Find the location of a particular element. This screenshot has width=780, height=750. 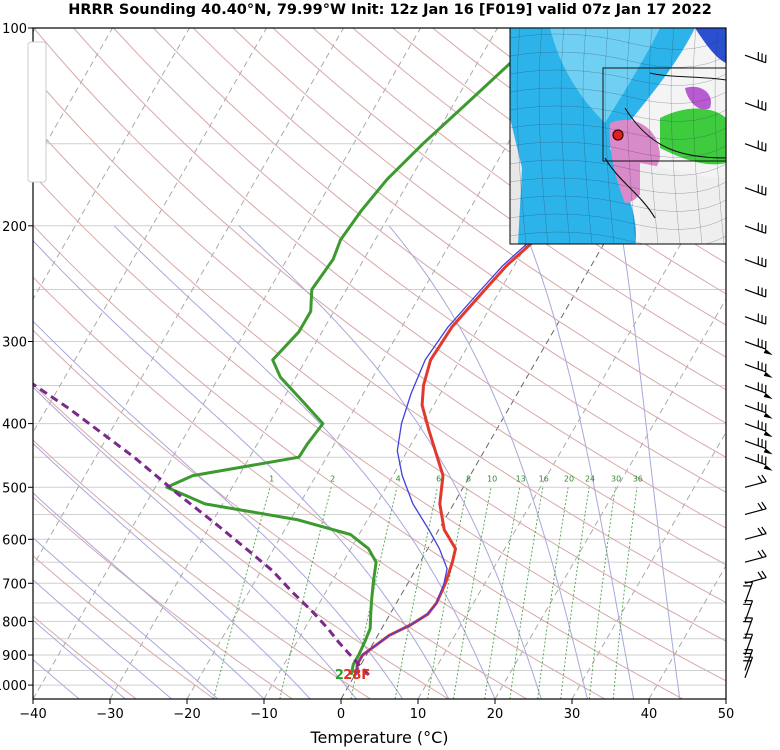

mixing-ratio-label: 10 is located at coordinates (492, 479).